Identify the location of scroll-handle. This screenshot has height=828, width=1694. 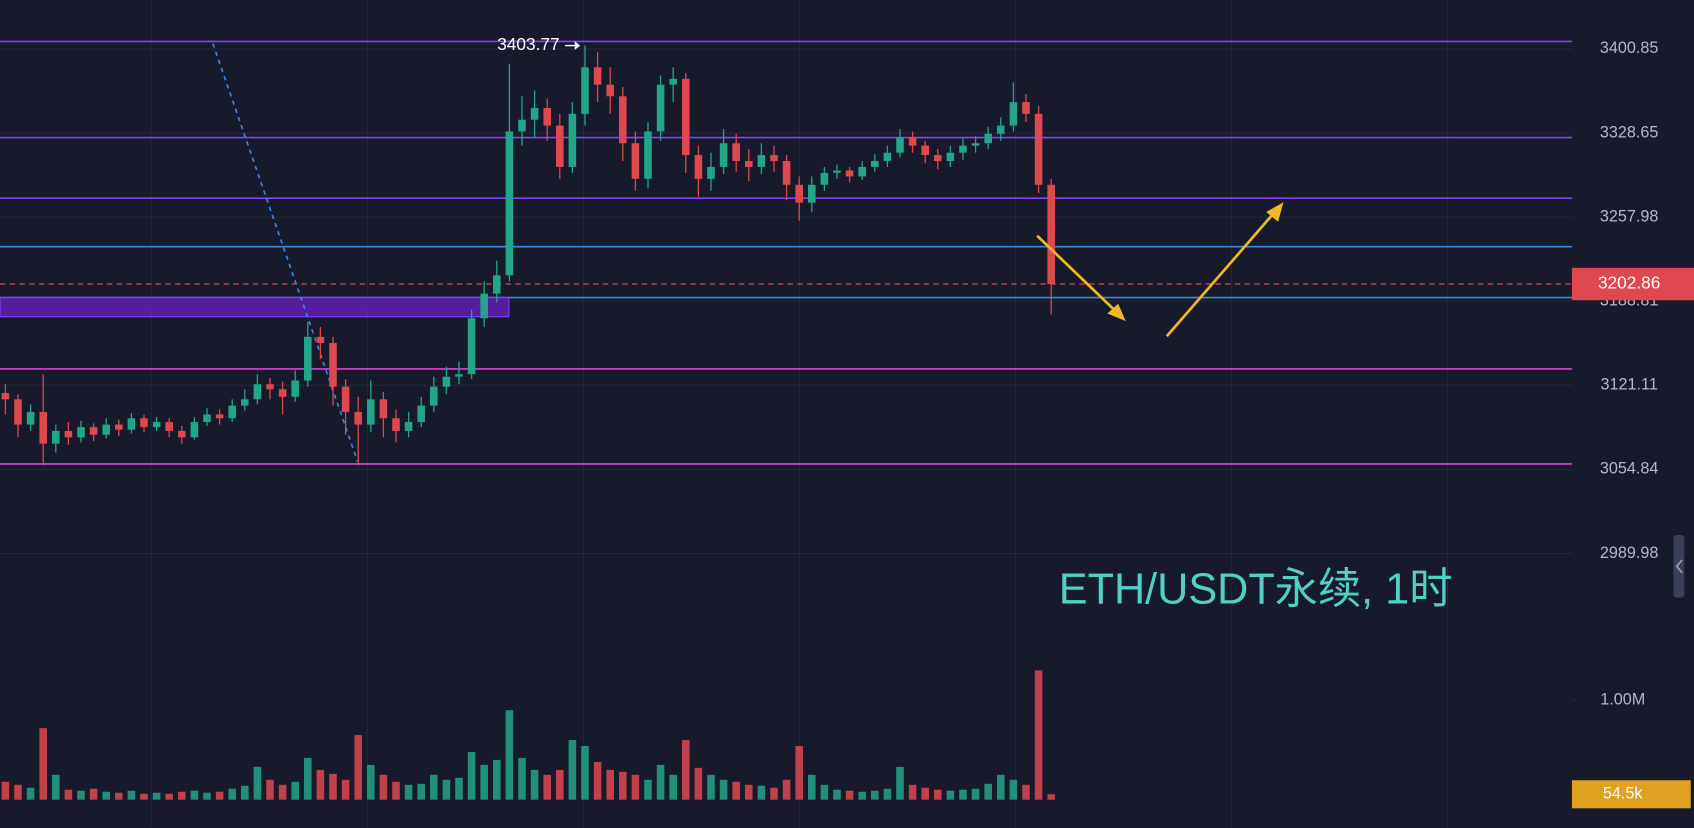
(1679, 566).